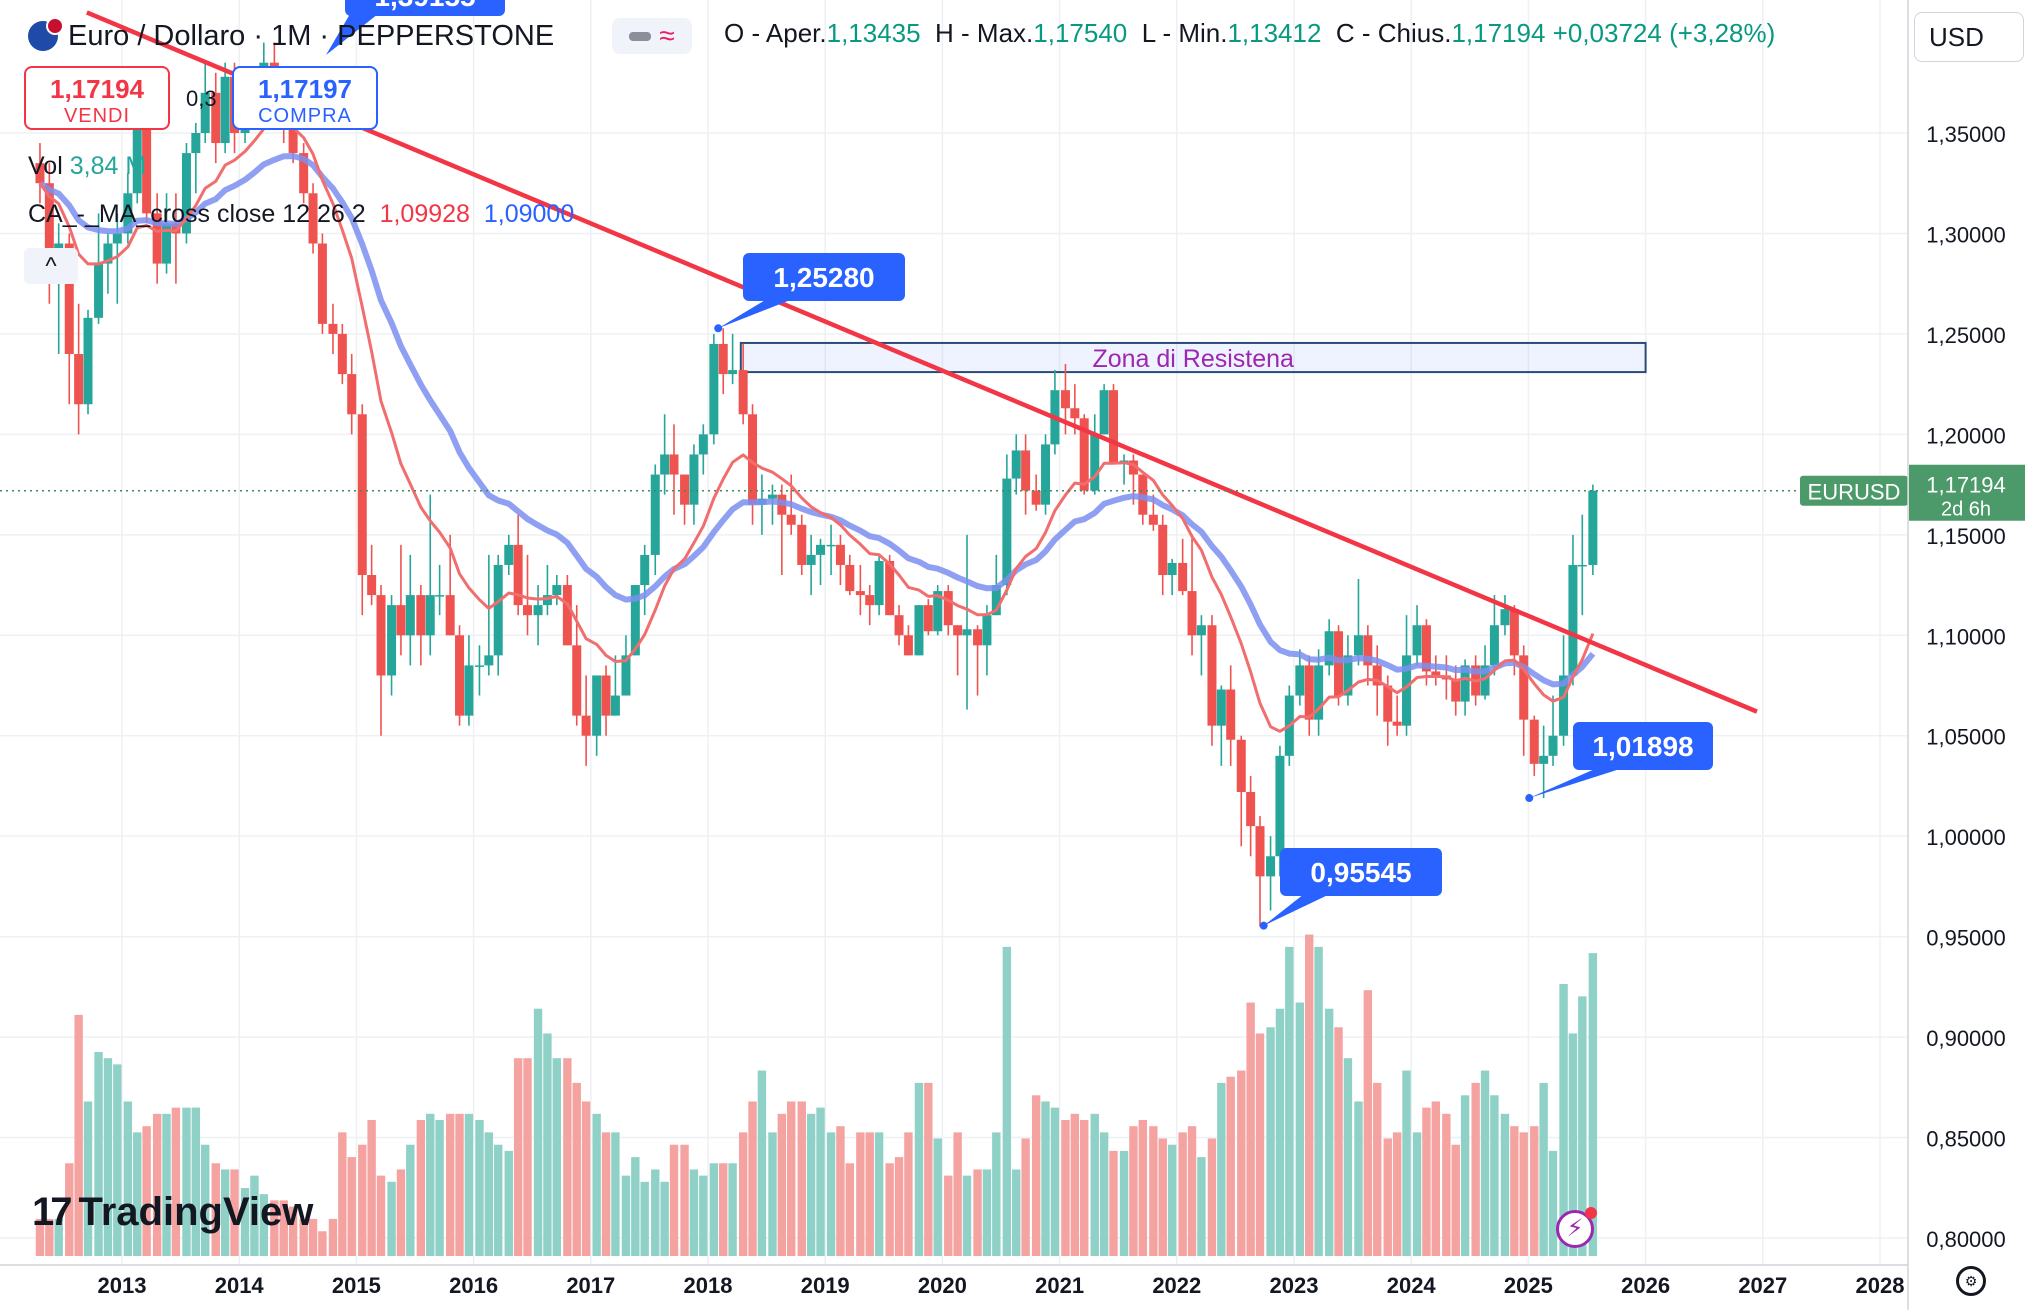  What do you see at coordinates (97, 116) in the screenshot?
I see `sell-label: VENDI` at bounding box center [97, 116].